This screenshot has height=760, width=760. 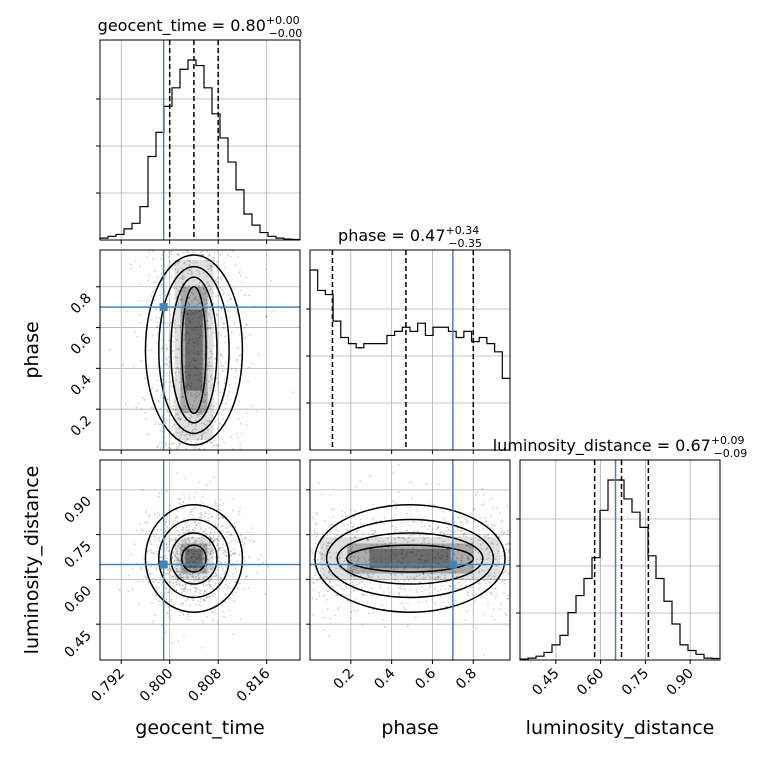 What do you see at coordinates (81, 303) in the screenshot?
I see `y-tick-label: 0.8` at bounding box center [81, 303].